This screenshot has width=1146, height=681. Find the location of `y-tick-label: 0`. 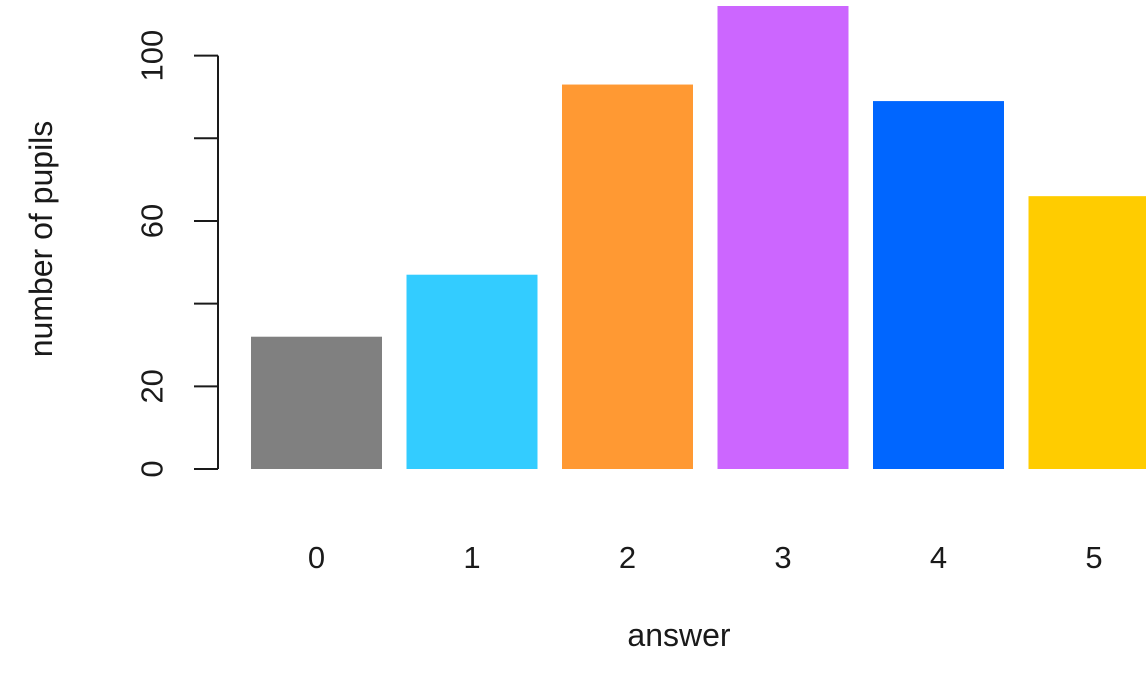

y-tick-label: 0 is located at coordinates (152, 468).